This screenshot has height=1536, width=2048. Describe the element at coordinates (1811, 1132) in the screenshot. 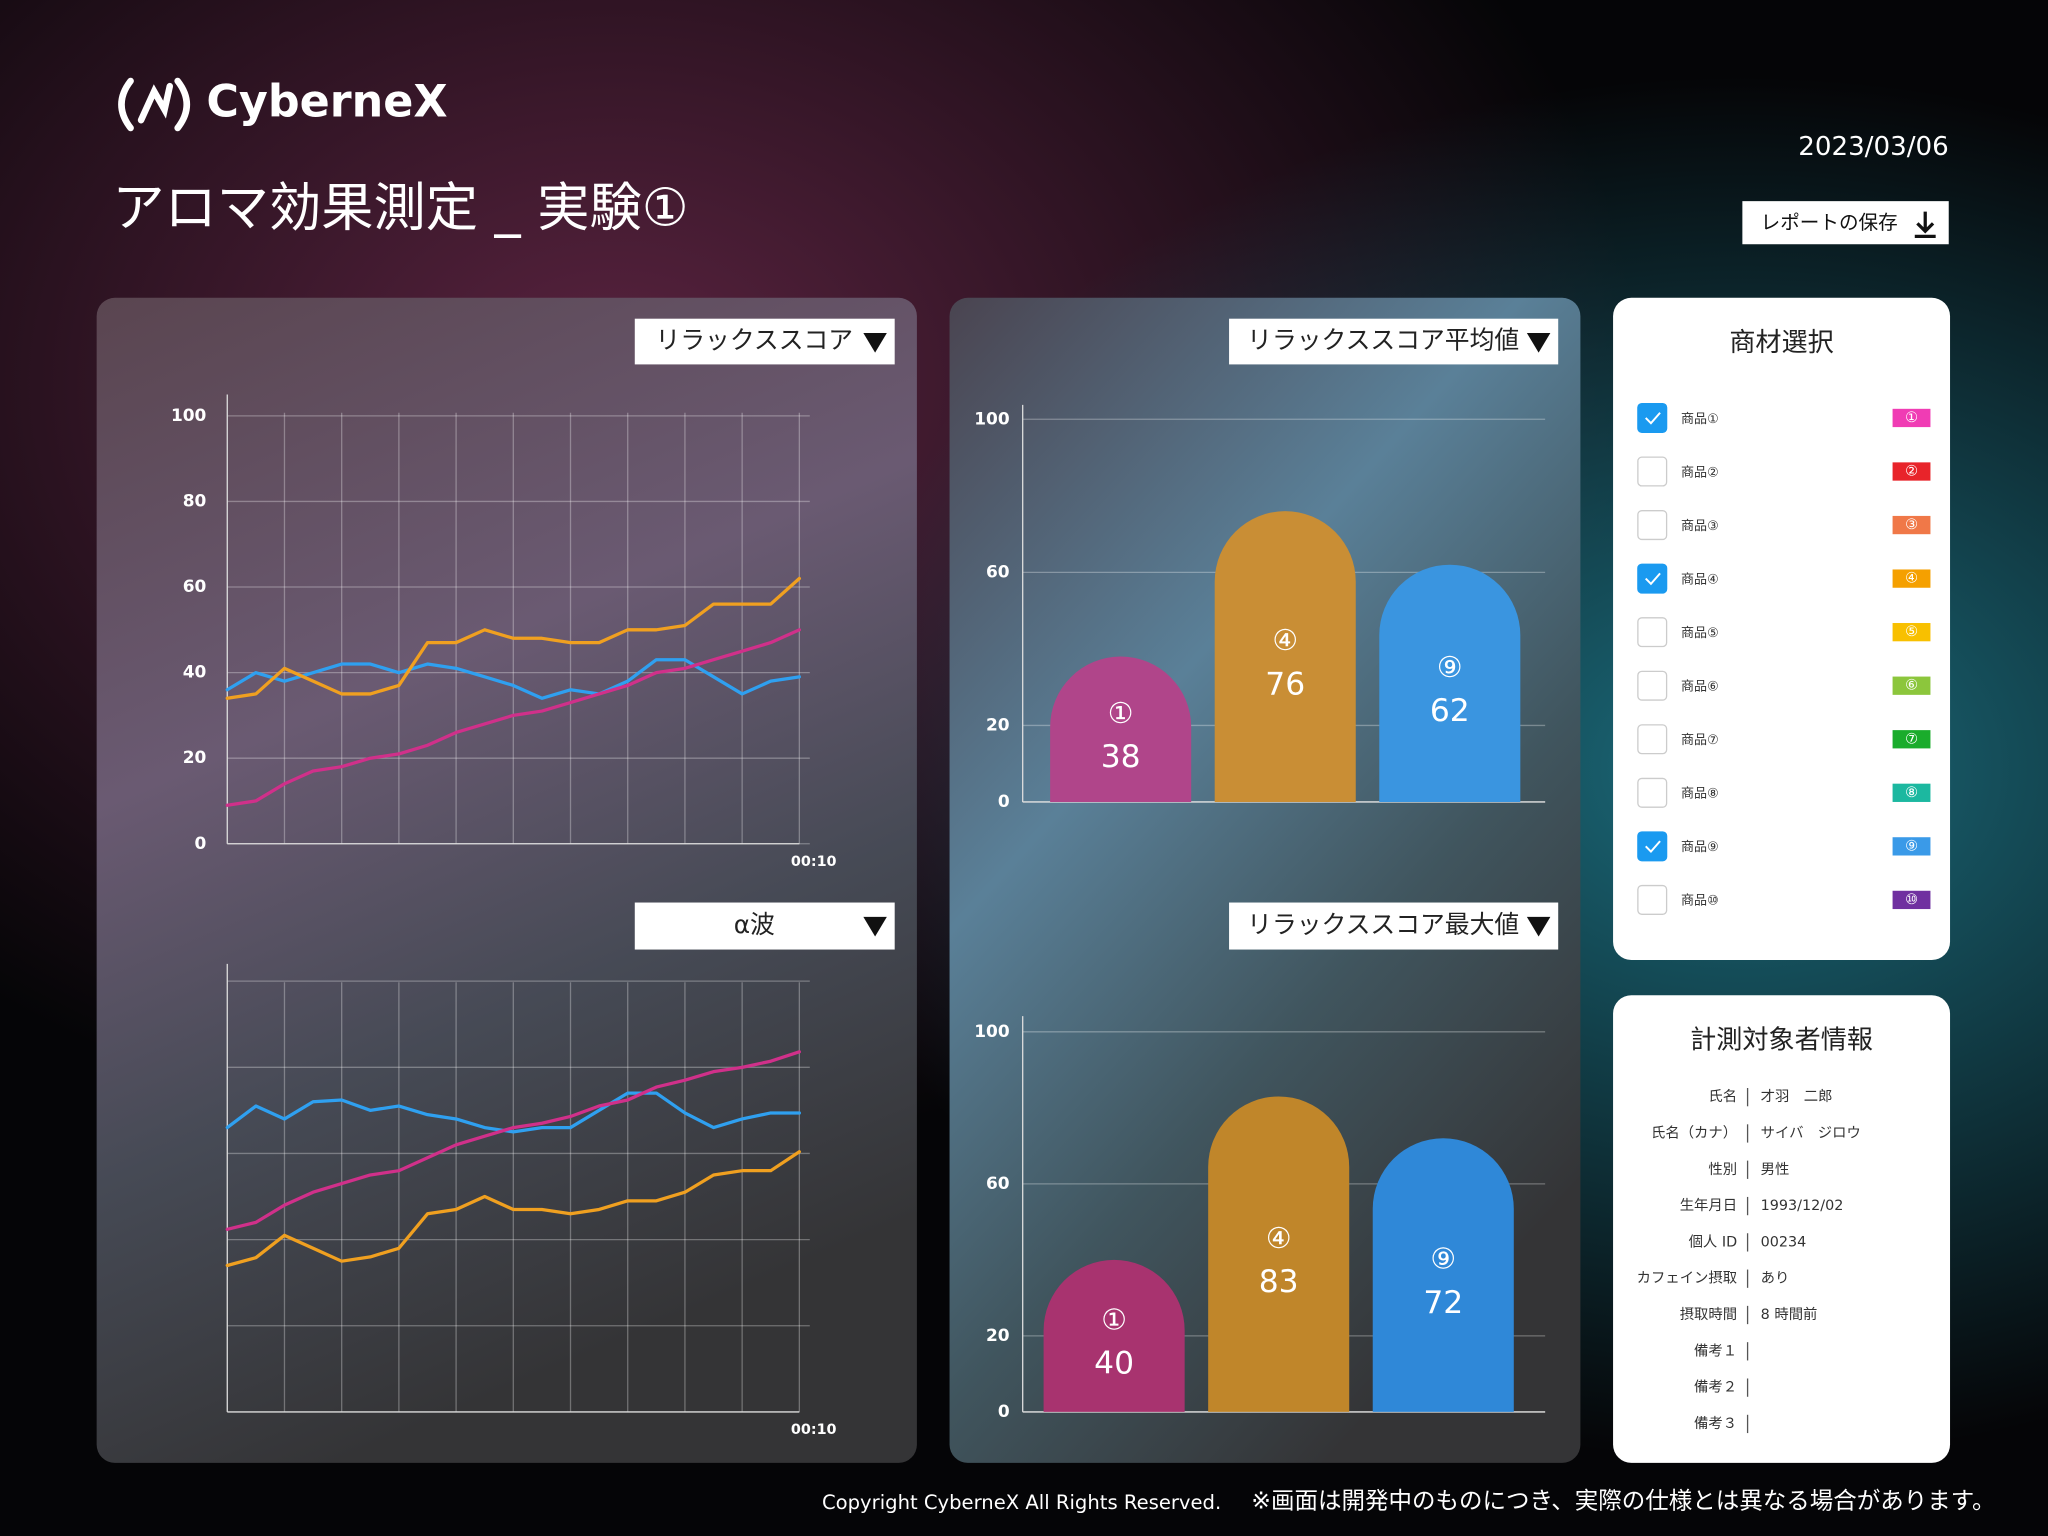

I see `info-value: サイバ ジロウ` at that location.